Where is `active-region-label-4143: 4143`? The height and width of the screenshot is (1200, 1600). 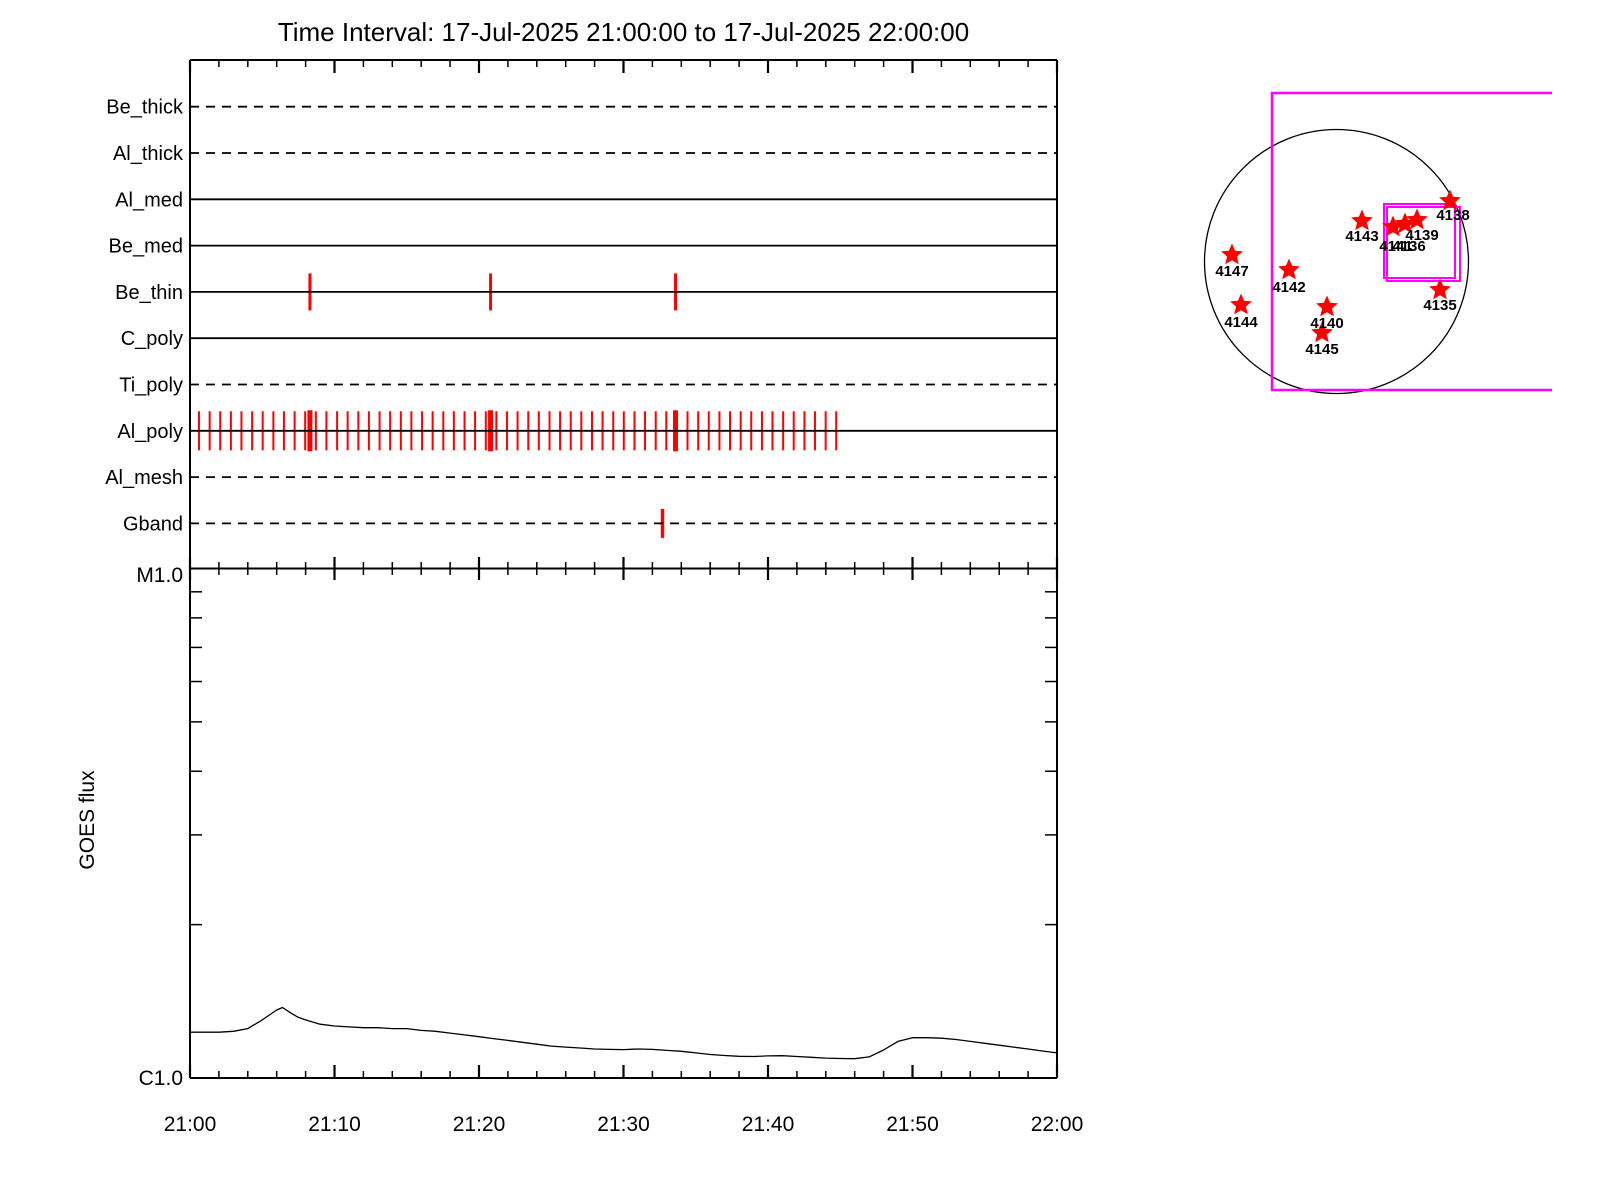 active-region-label-4143: 4143 is located at coordinates (1361, 236).